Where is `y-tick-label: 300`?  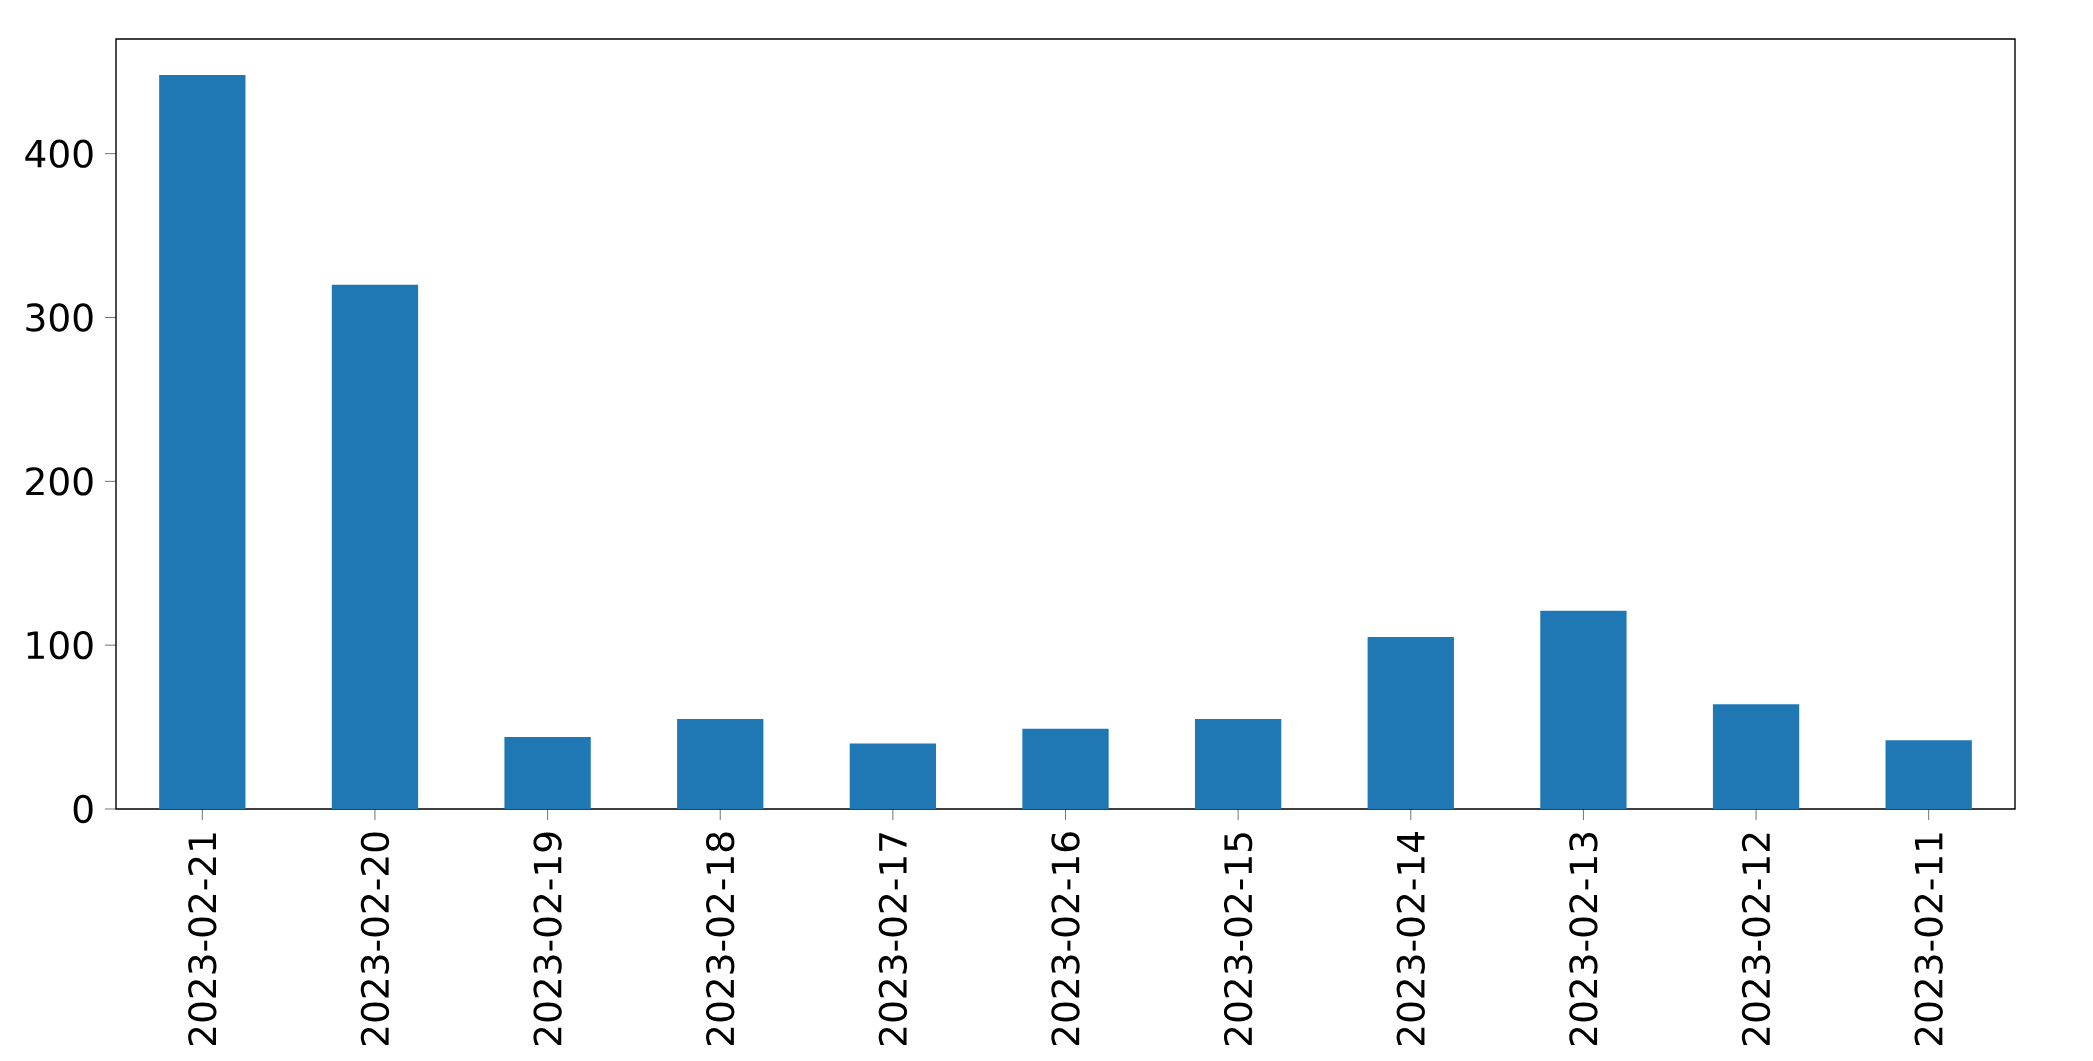
y-tick-label: 300 is located at coordinates (59, 317).